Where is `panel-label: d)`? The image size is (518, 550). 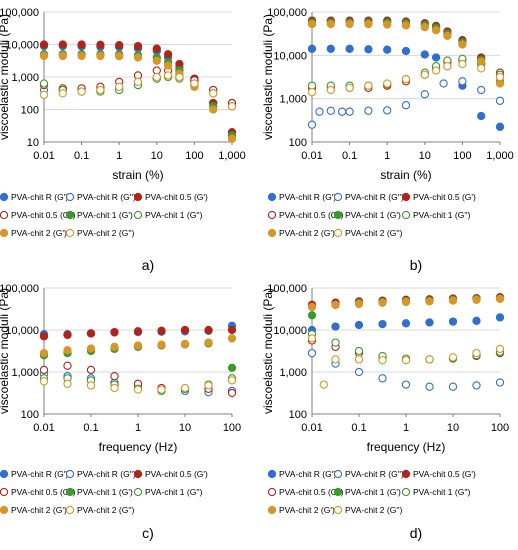
panel-label: d) is located at coordinates (416, 533).